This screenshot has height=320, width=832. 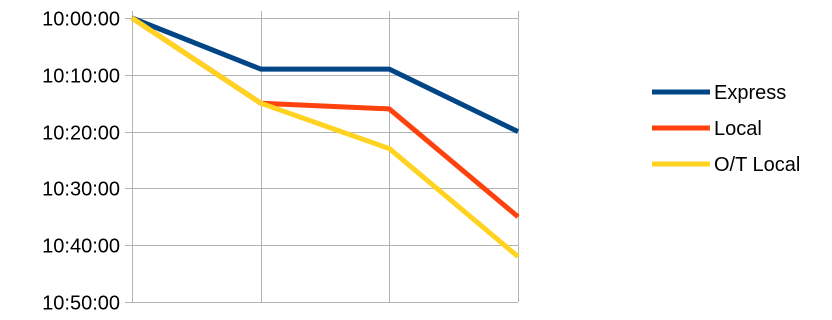 I want to click on legend-label-local: Local, so click(x=738, y=129).